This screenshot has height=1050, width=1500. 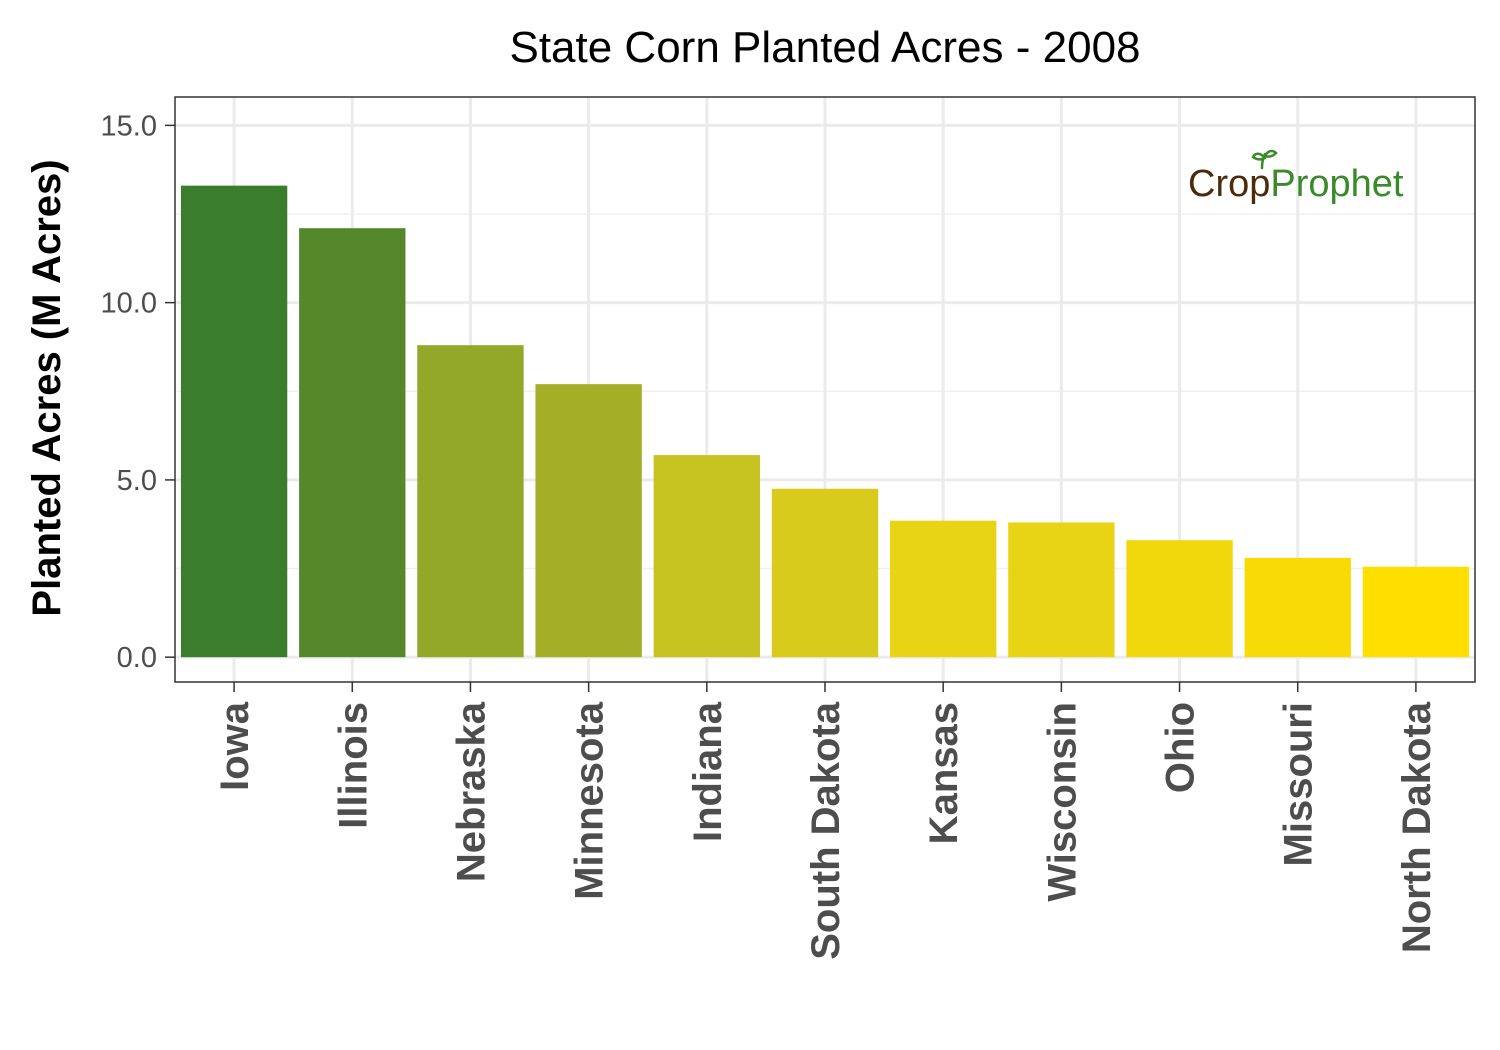 I want to click on x-tick-label: South Dakota, so click(x=826, y=830).